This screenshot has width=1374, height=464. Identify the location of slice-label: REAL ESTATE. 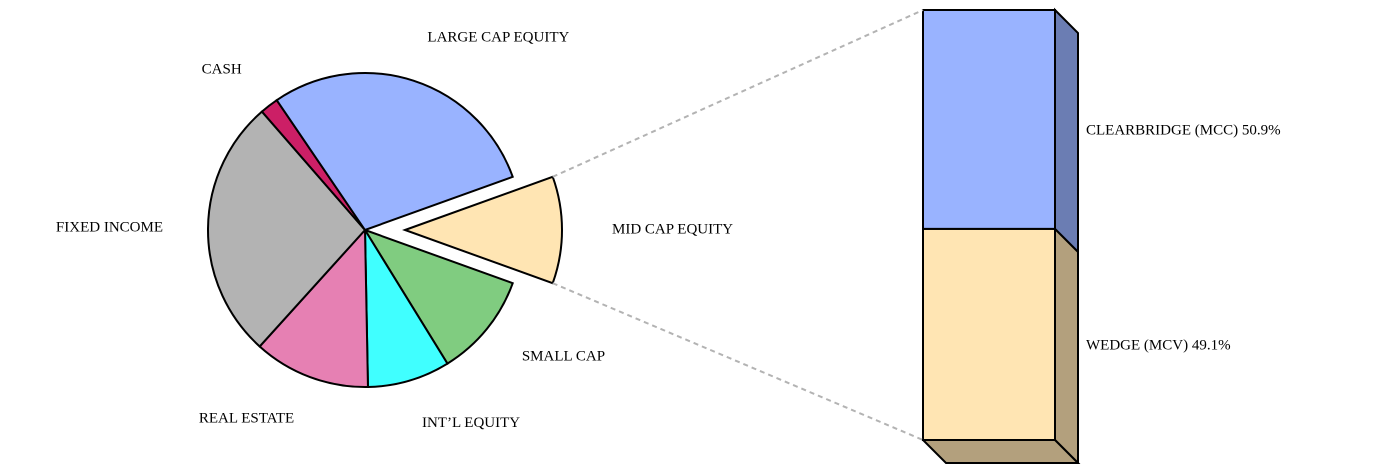
(246, 419).